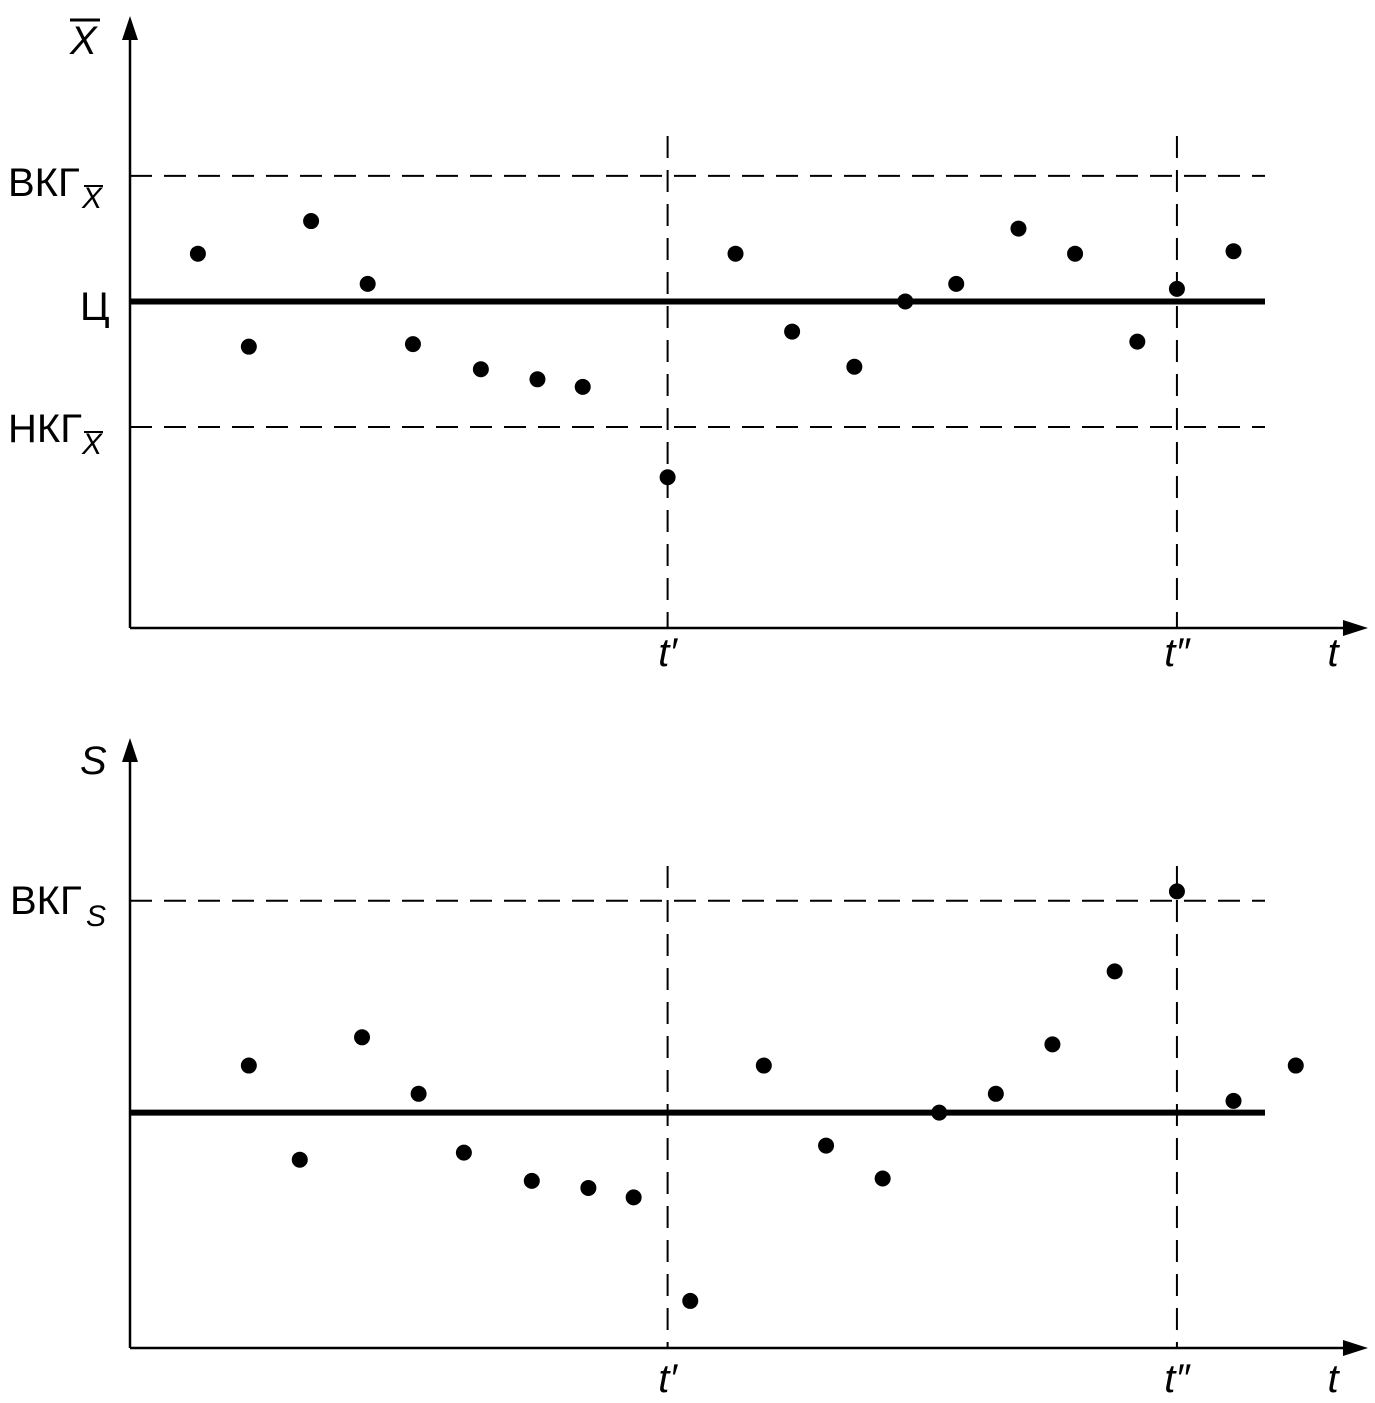  I want to click on xbar-x-tick-label-t1: t′, so click(668, 653).